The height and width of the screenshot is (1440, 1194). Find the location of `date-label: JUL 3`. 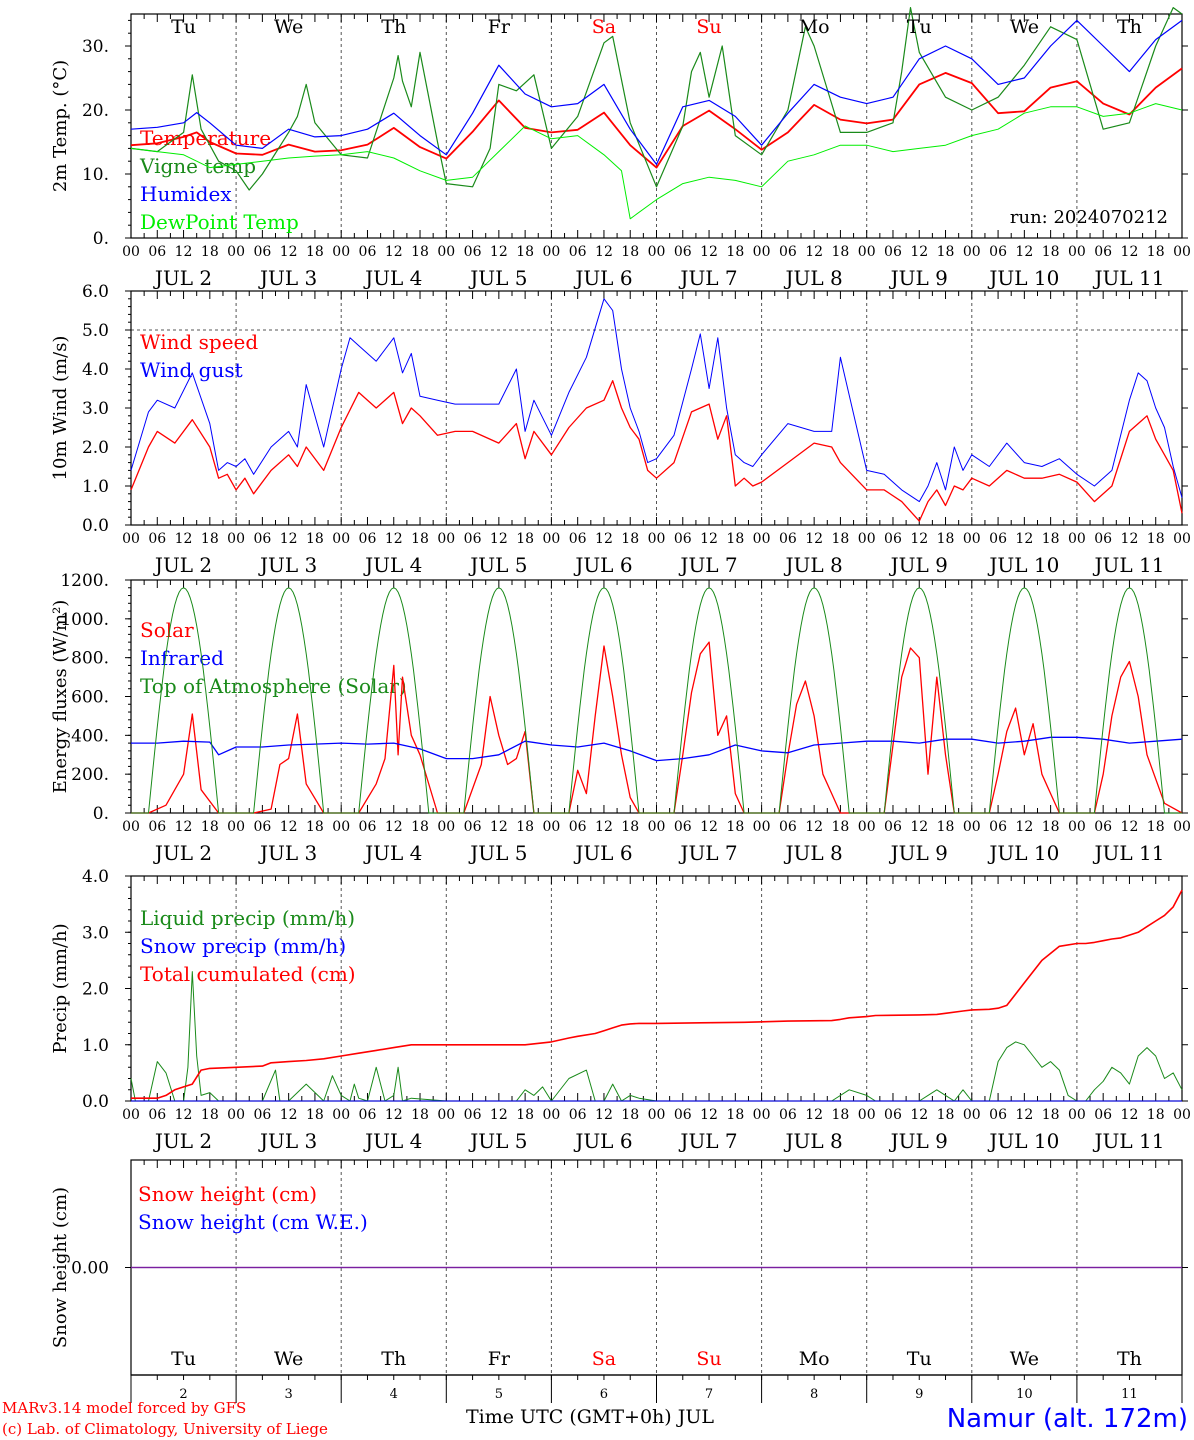

date-label: JUL 3 is located at coordinates (287, 565).